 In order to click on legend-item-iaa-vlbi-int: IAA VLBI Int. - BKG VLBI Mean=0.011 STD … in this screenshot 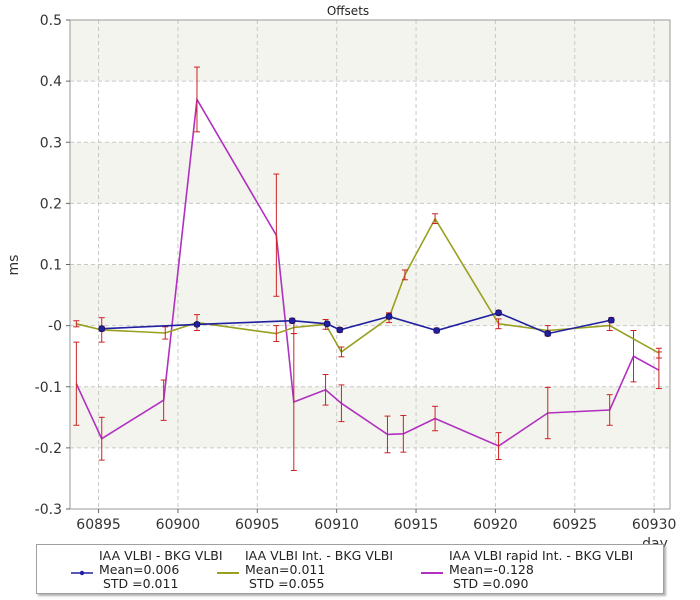, I will do `click(305, 569)`.